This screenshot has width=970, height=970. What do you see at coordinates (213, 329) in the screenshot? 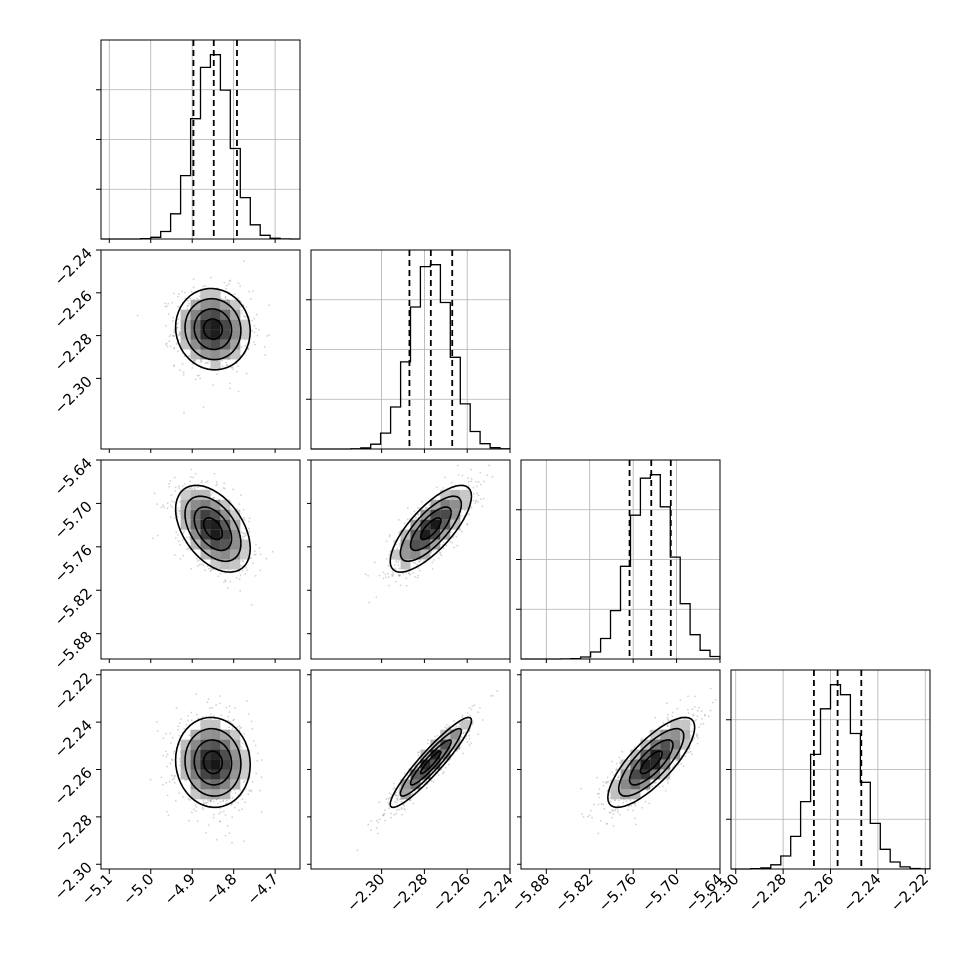
I see `contour-line` at bounding box center [213, 329].